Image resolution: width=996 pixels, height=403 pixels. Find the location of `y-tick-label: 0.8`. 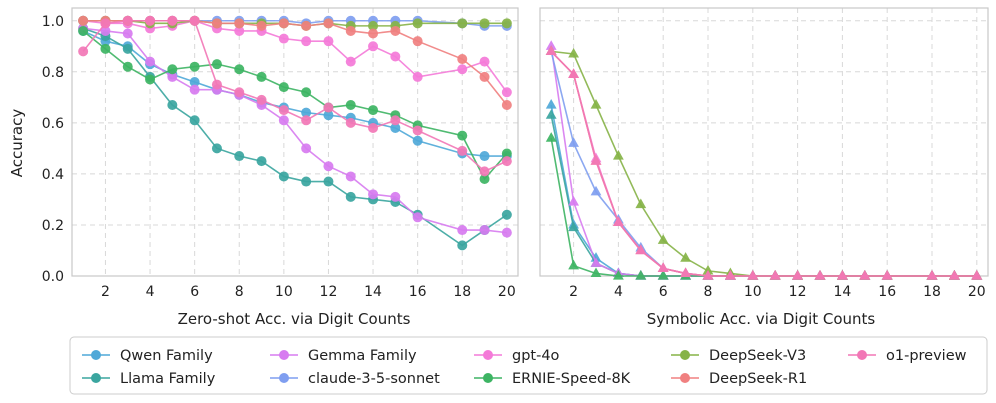

y-tick-label: 0.8 is located at coordinates (53, 73).